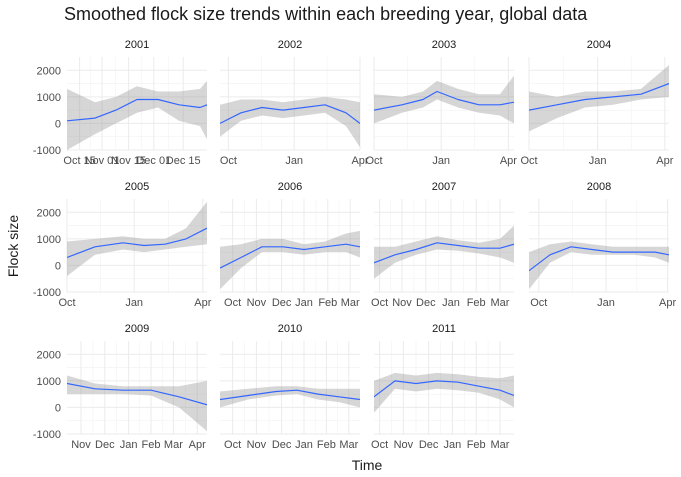 This screenshot has width=681, height=477. What do you see at coordinates (444, 187) in the screenshot?
I see `panel-strip-label: 2007` at bounding box center [444, 187].